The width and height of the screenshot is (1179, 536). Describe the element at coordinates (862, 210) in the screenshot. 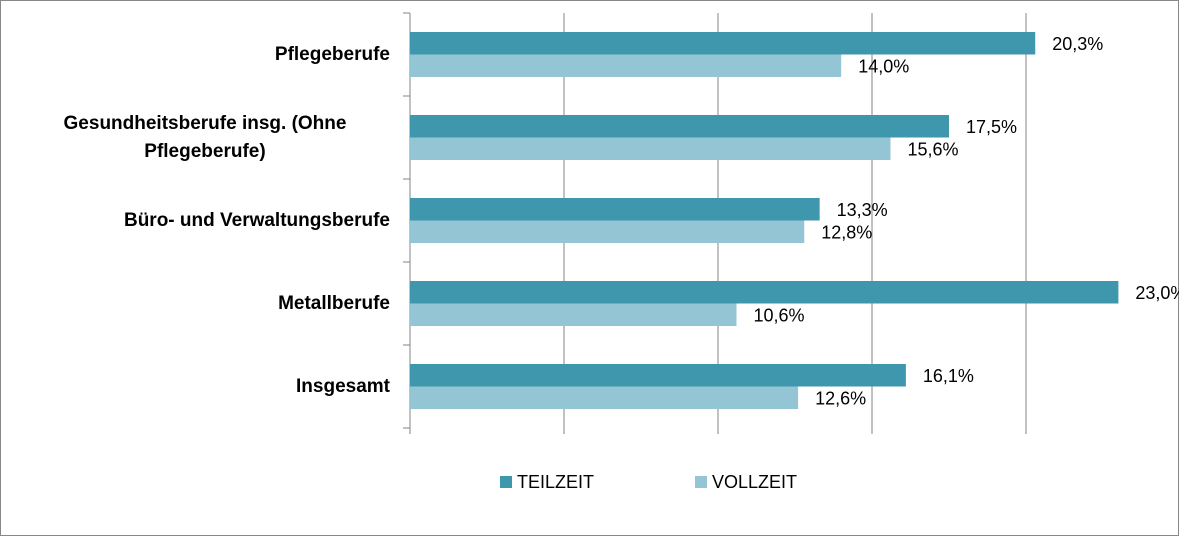

I see `value-label: 13,3%` at that location.